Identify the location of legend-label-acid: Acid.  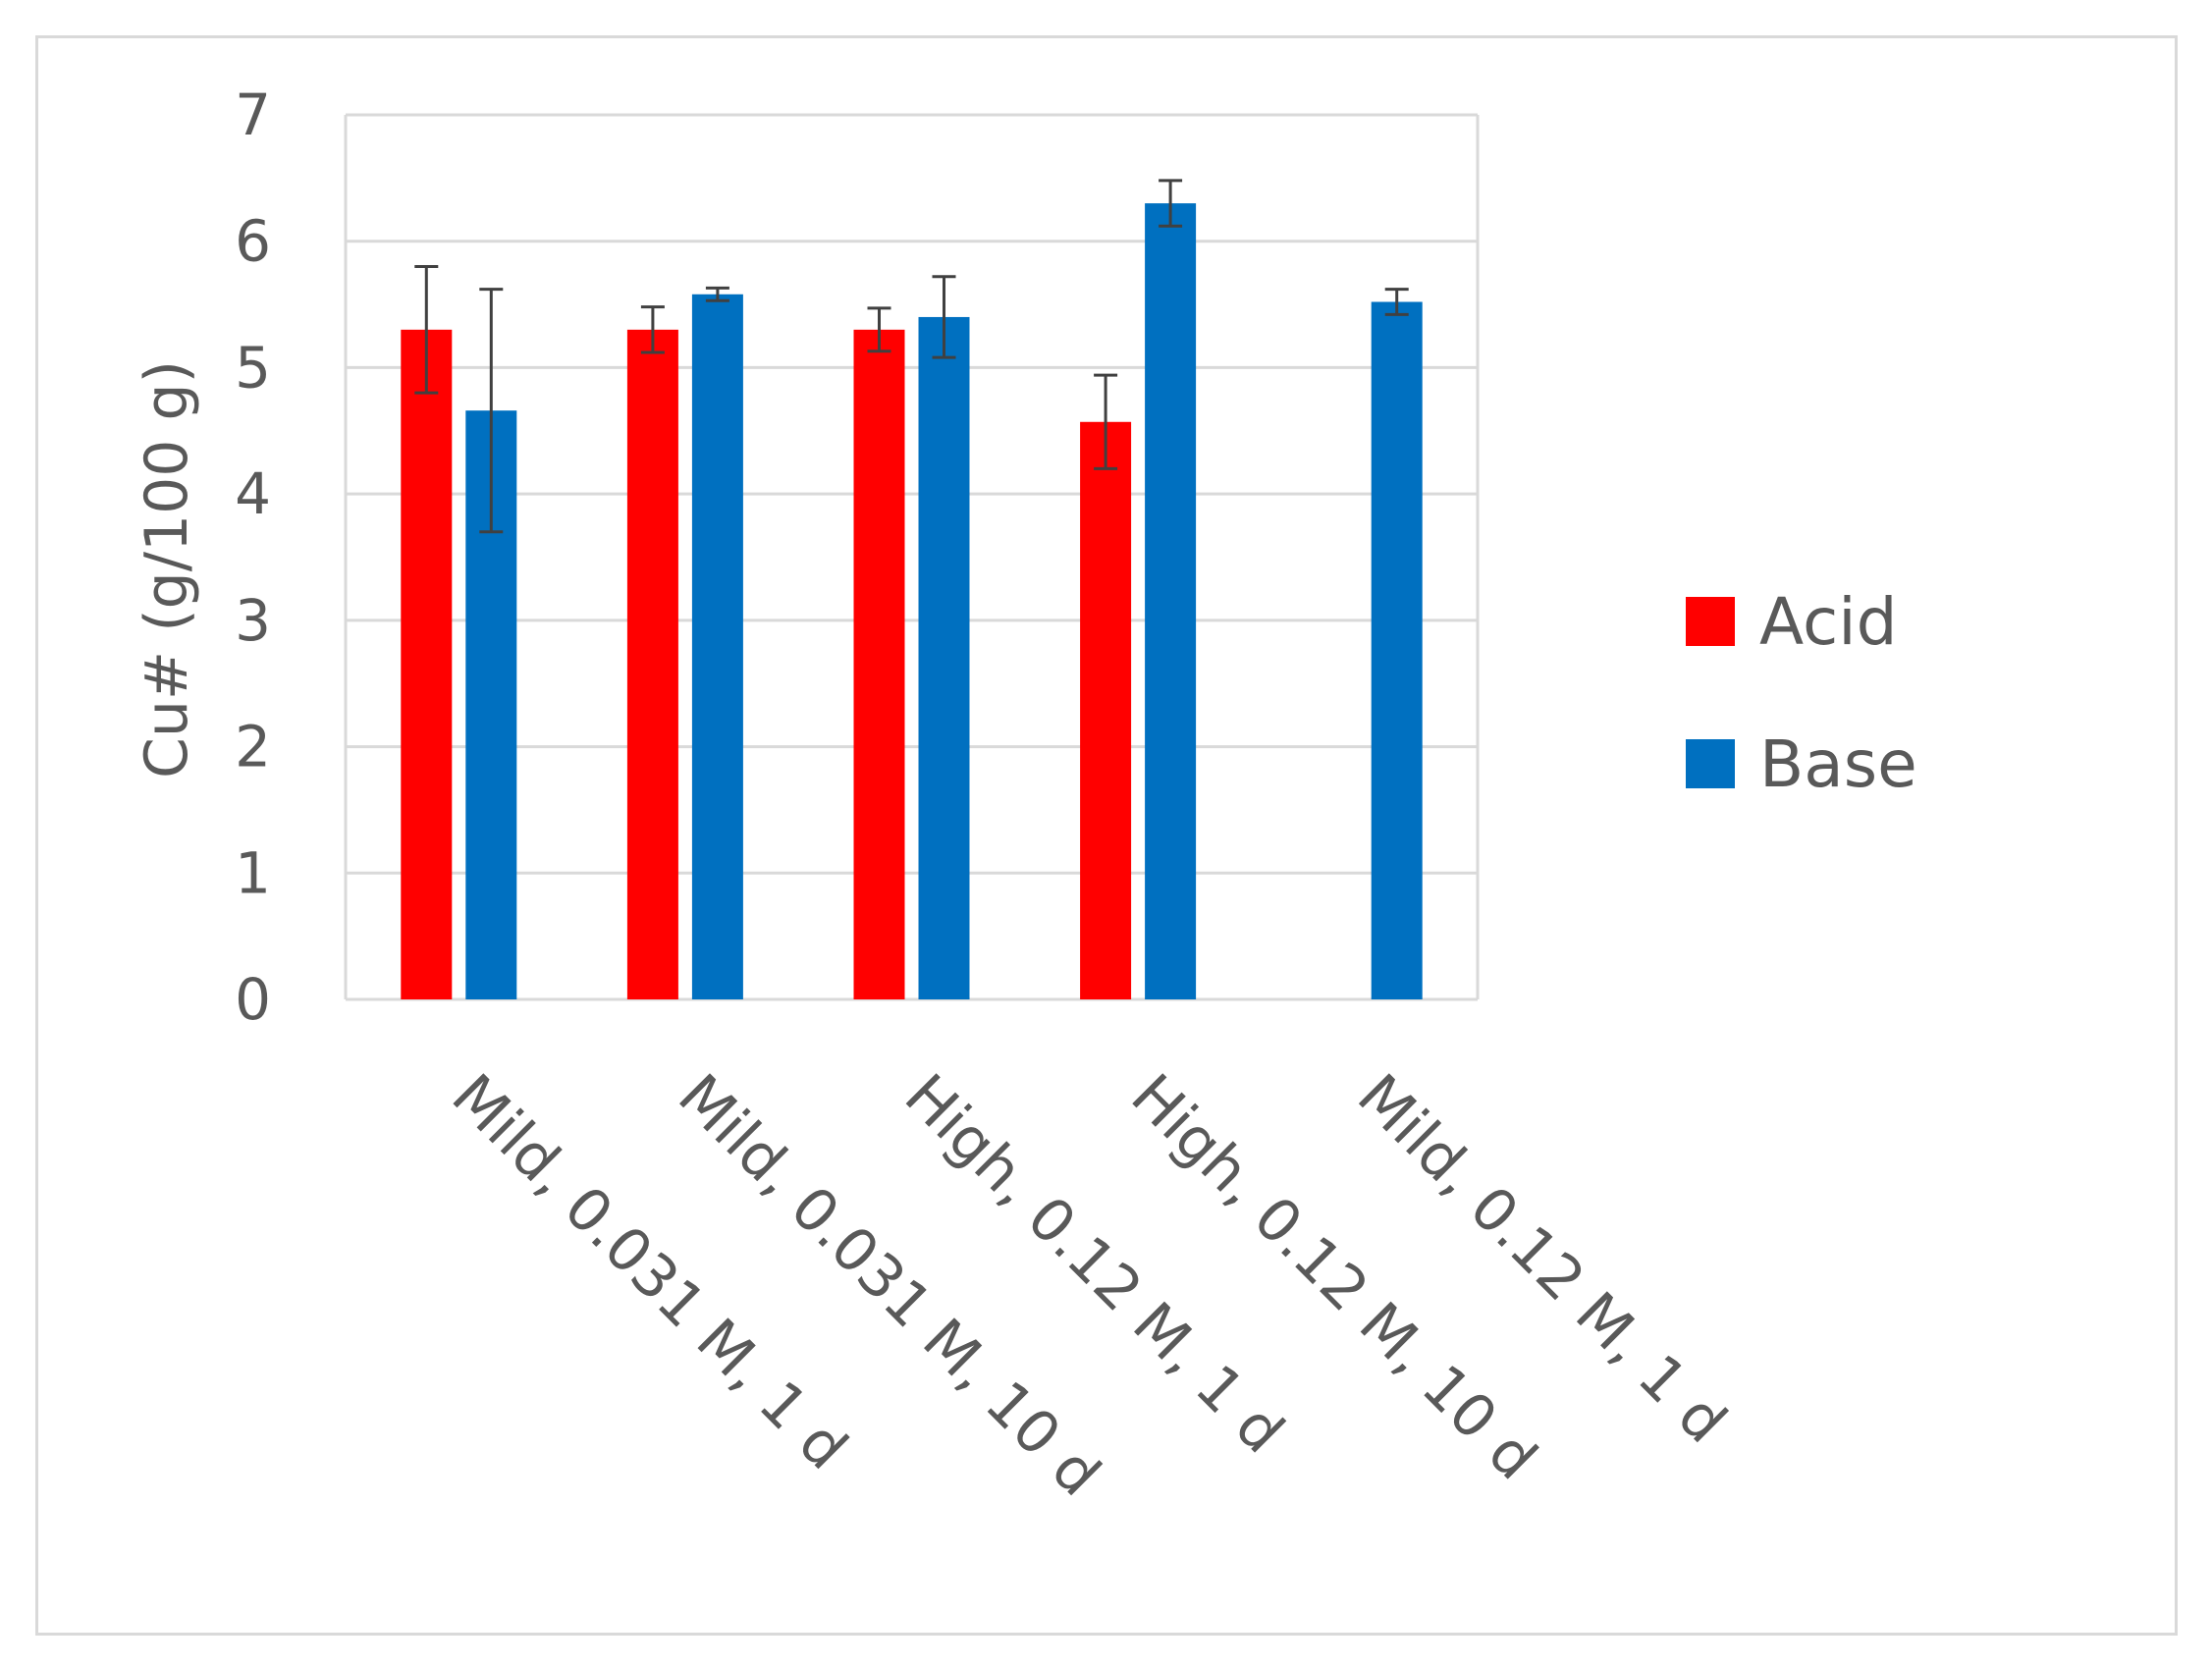
(1828, 622).